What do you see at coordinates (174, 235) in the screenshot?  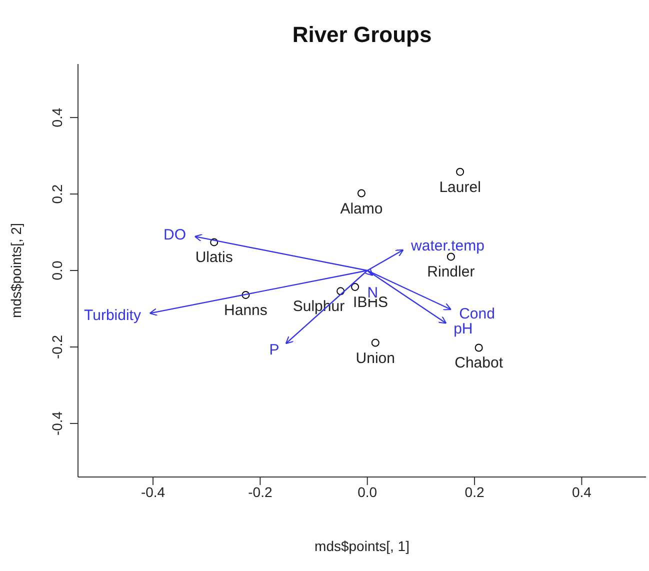 I see `series-label: DO` at bounding box center [174, 235].